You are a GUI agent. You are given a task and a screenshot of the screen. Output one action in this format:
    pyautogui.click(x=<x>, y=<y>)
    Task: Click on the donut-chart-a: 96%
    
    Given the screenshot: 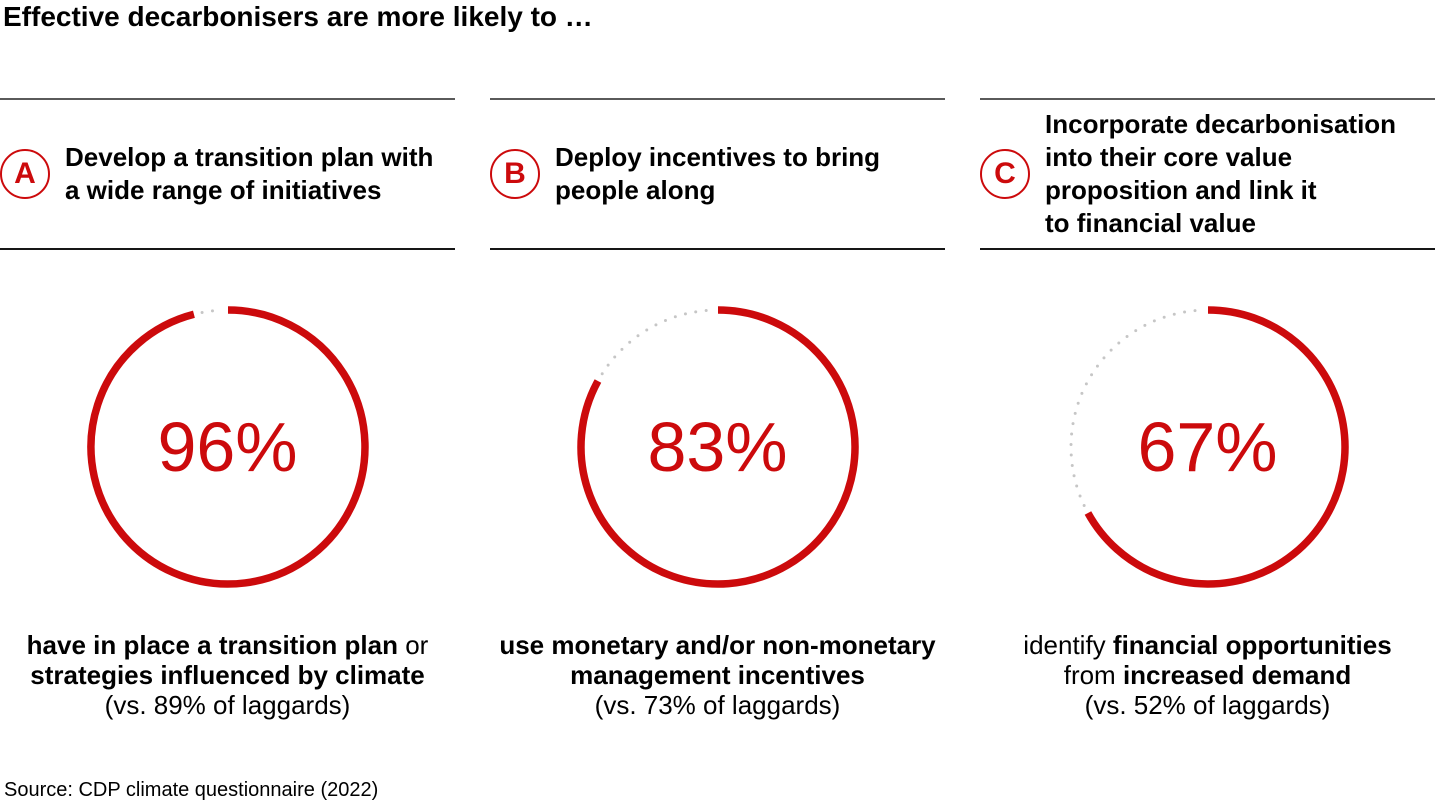 What is the action you would take?
    pyautogui.click(x=228, y=447)
    